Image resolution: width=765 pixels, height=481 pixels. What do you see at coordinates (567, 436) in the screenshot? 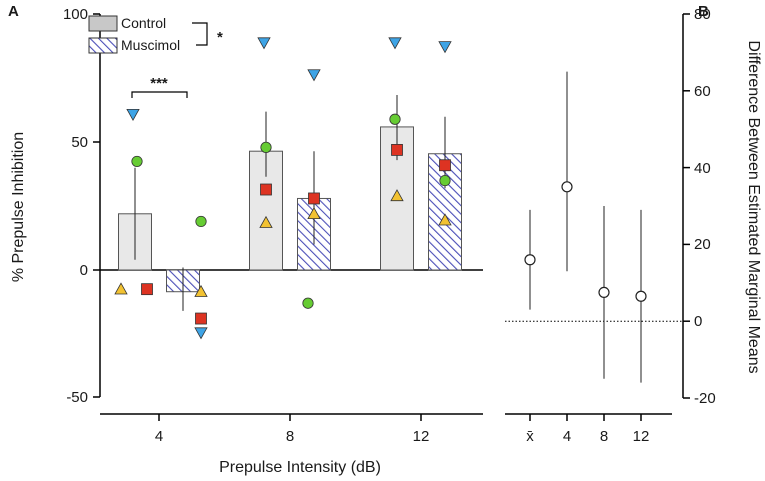
I see `b-x-tick-4: 4` at bounding box center [567, 436].